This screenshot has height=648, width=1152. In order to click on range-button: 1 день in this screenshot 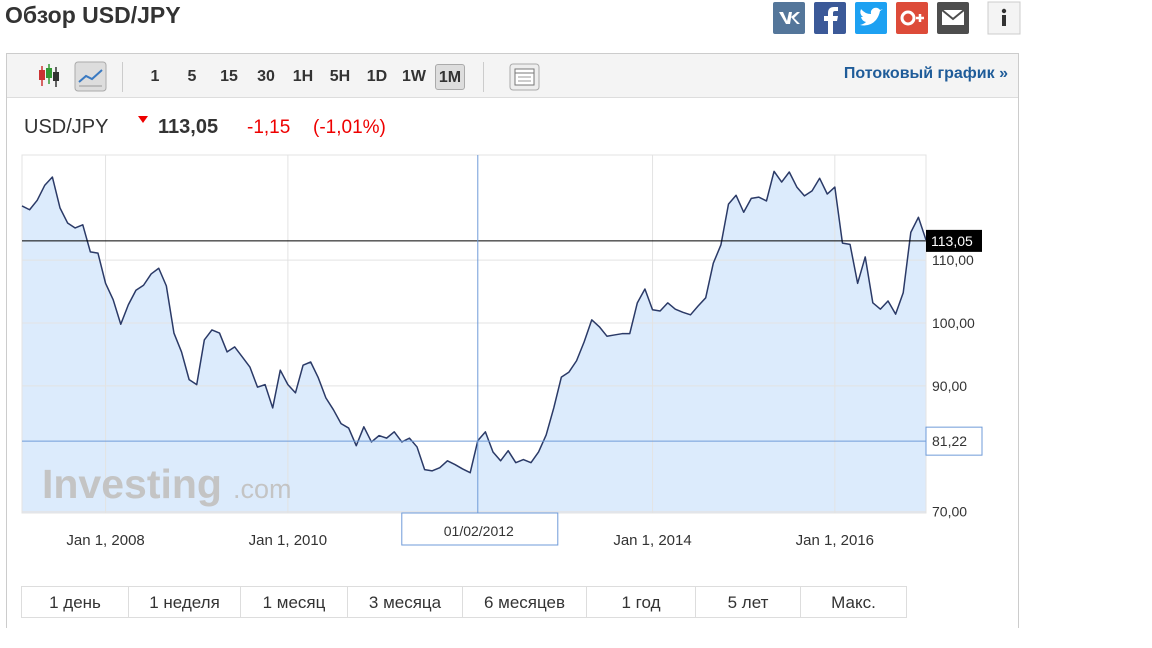, I will do `click(75, 602)`.